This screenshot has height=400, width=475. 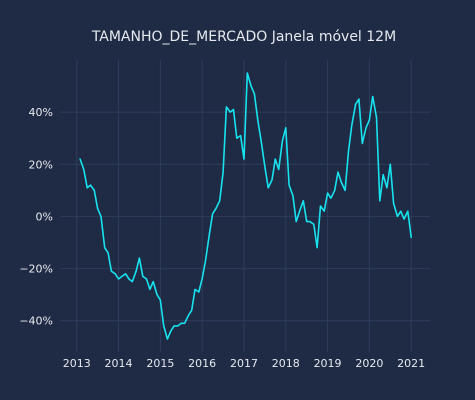 What do you see at coordinates (36, 269) in the screenshot?
I see `y-tick-label: −20%` at bounding box center [36, 269].